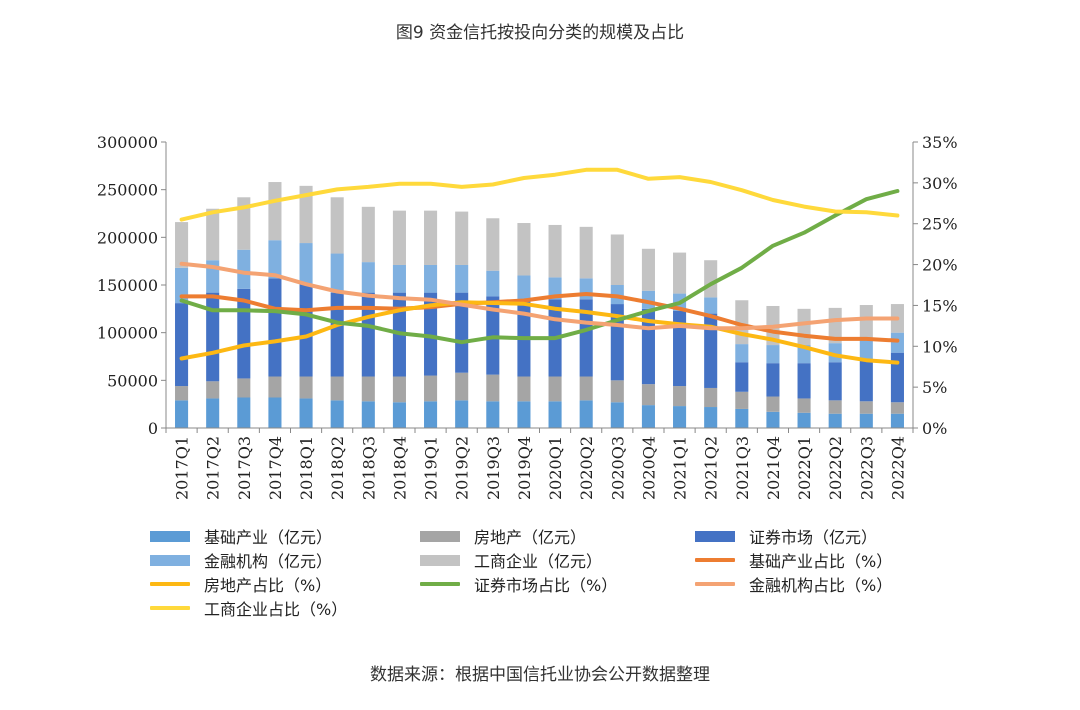 The height and width of the screenshot is (710, 1080). I want to click on x-tick-label: 2020Q3, so click(617, 468).